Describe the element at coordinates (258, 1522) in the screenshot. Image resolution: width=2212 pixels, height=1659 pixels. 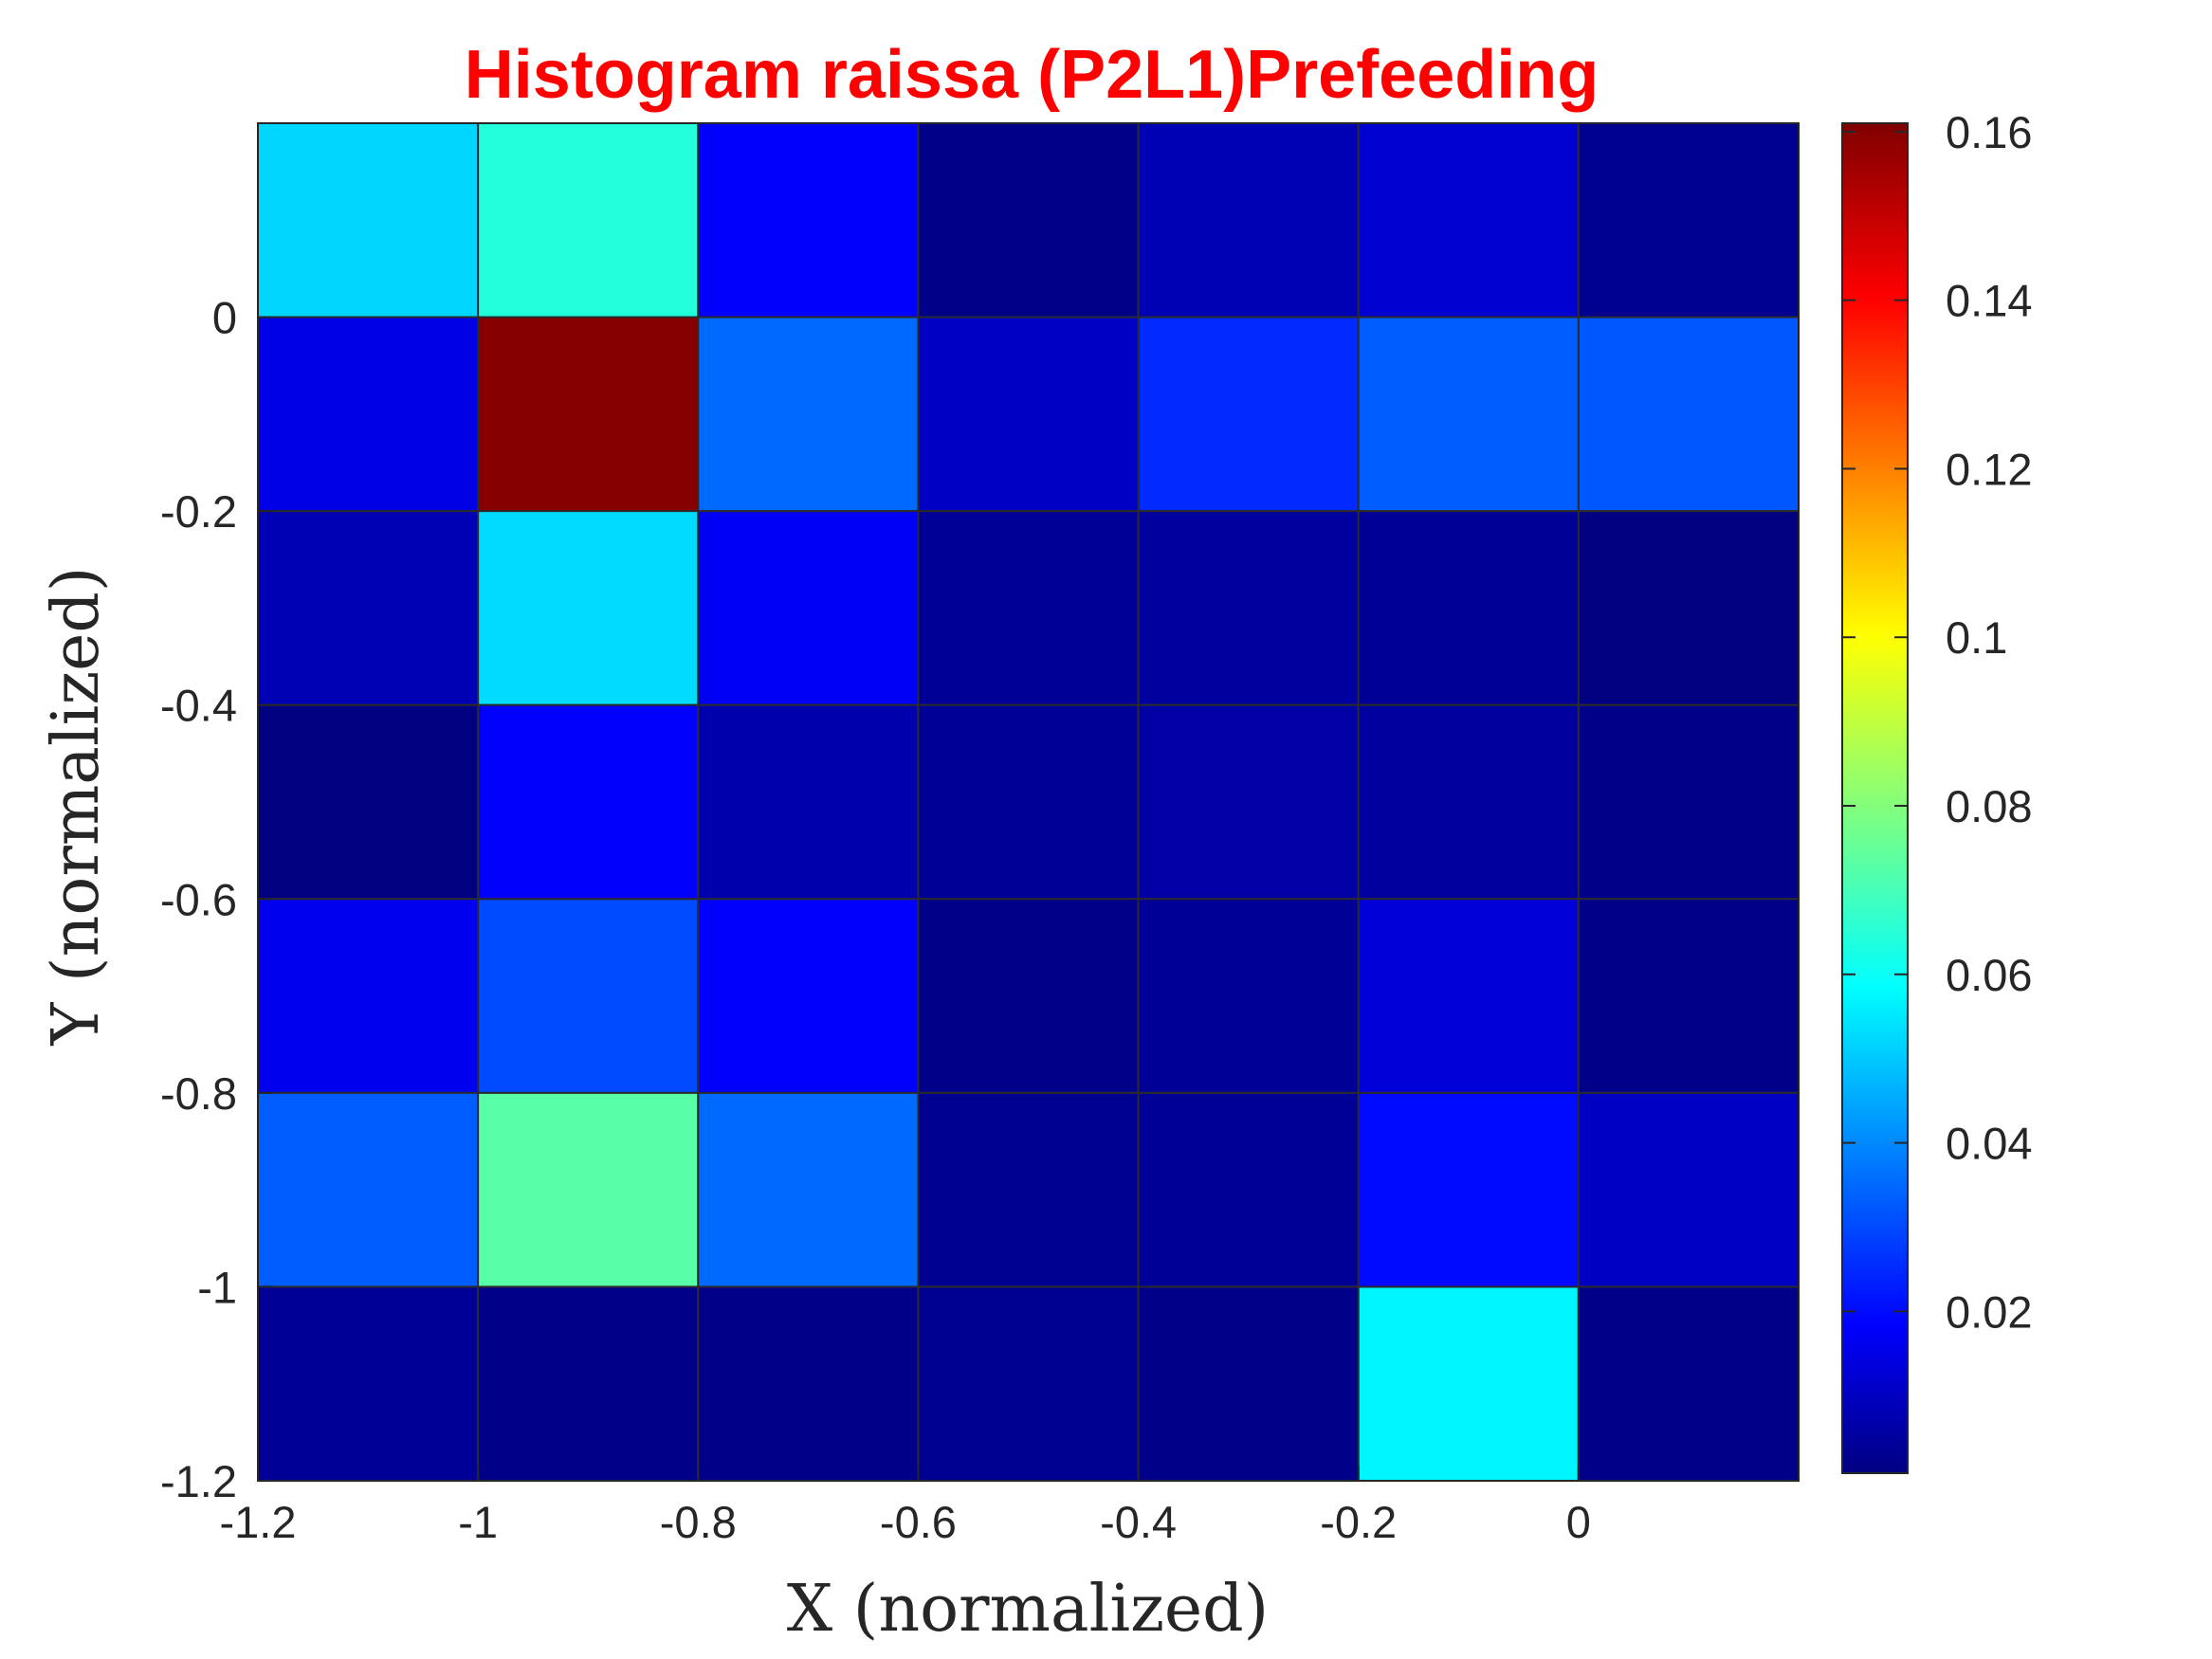
I see `x-tick-label: -1.2` at that location.